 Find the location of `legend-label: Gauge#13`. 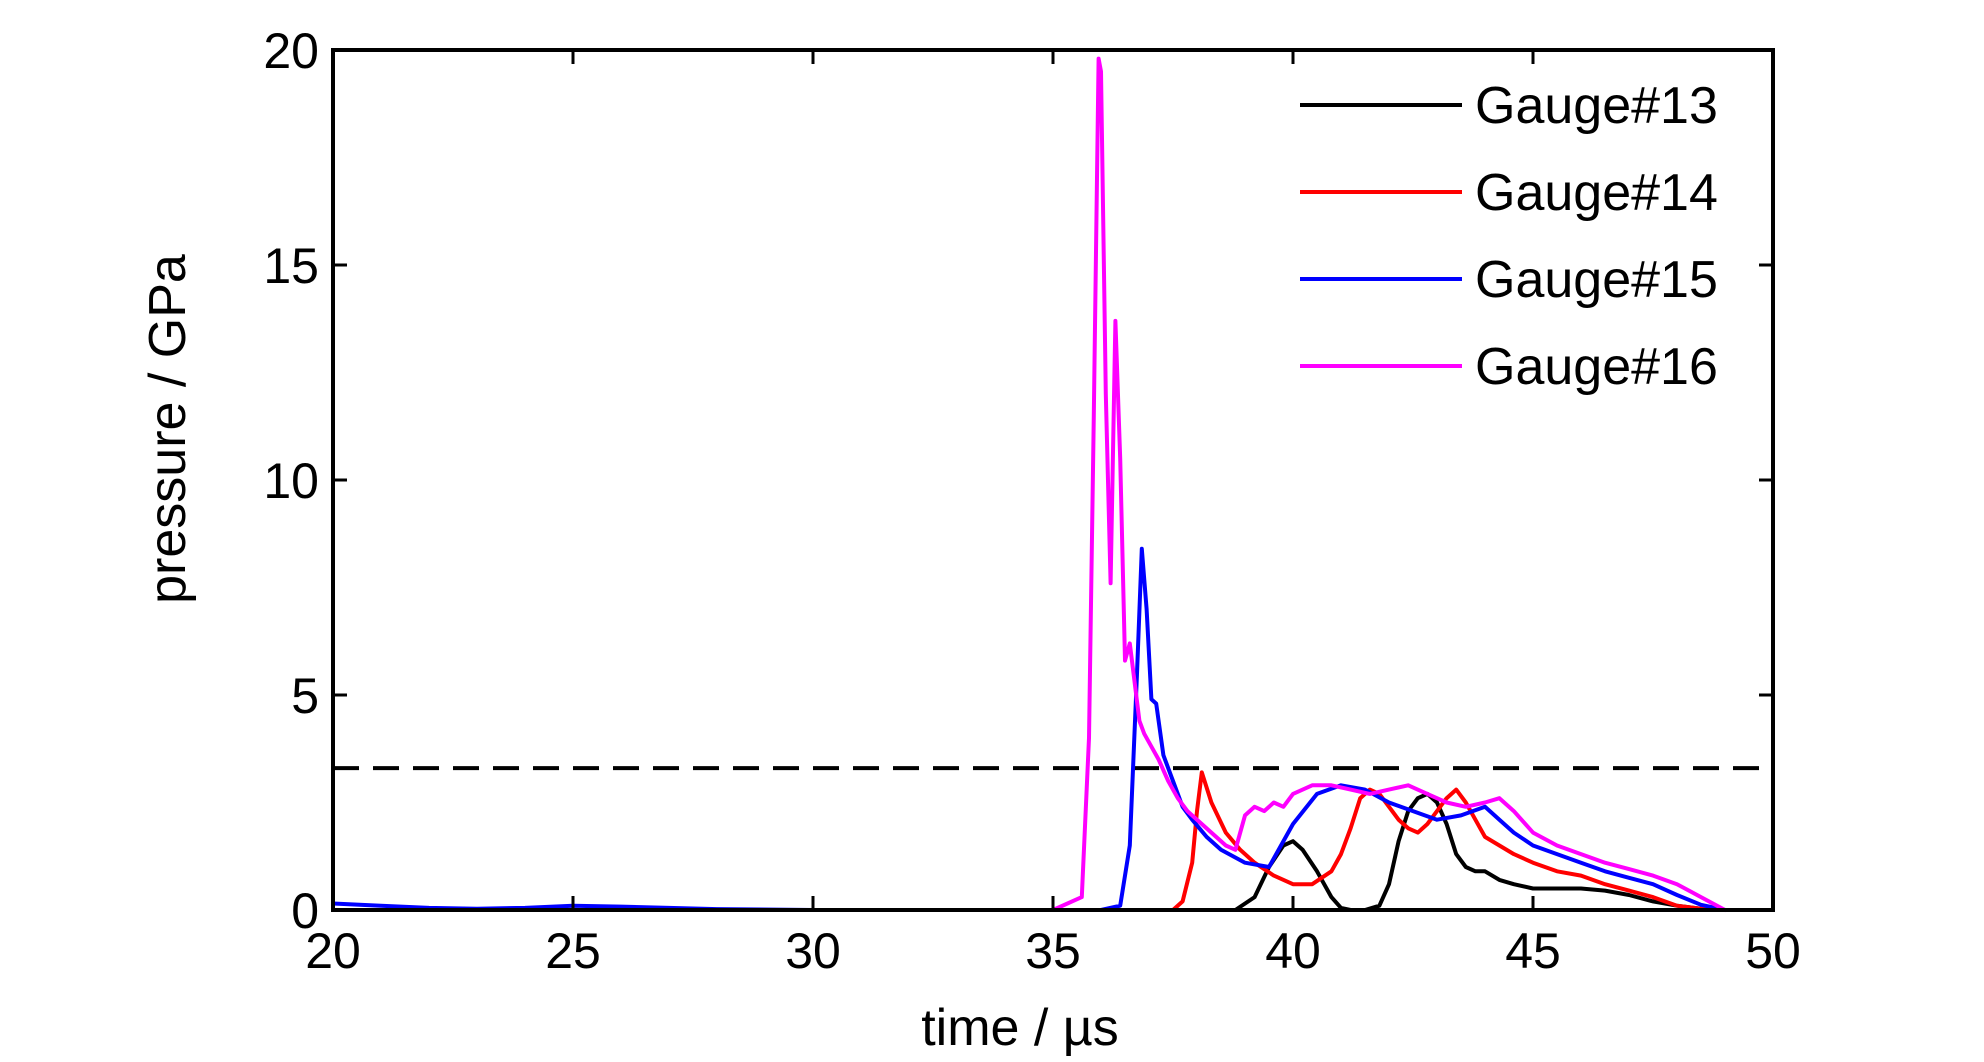

legend-label: Gauge#13 is located at coordinates (1596, 106).